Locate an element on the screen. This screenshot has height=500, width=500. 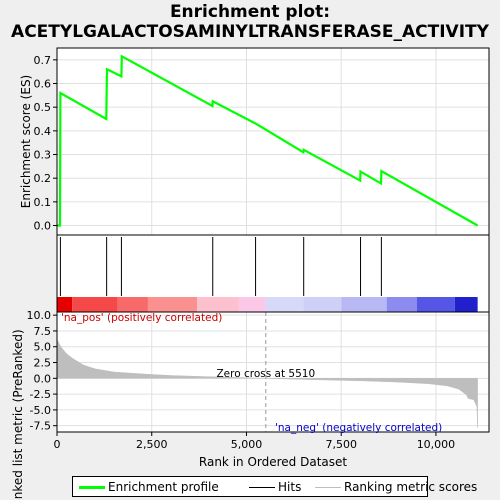
es-y-tick-label: 0.2 is located at coordinates (43, 178).